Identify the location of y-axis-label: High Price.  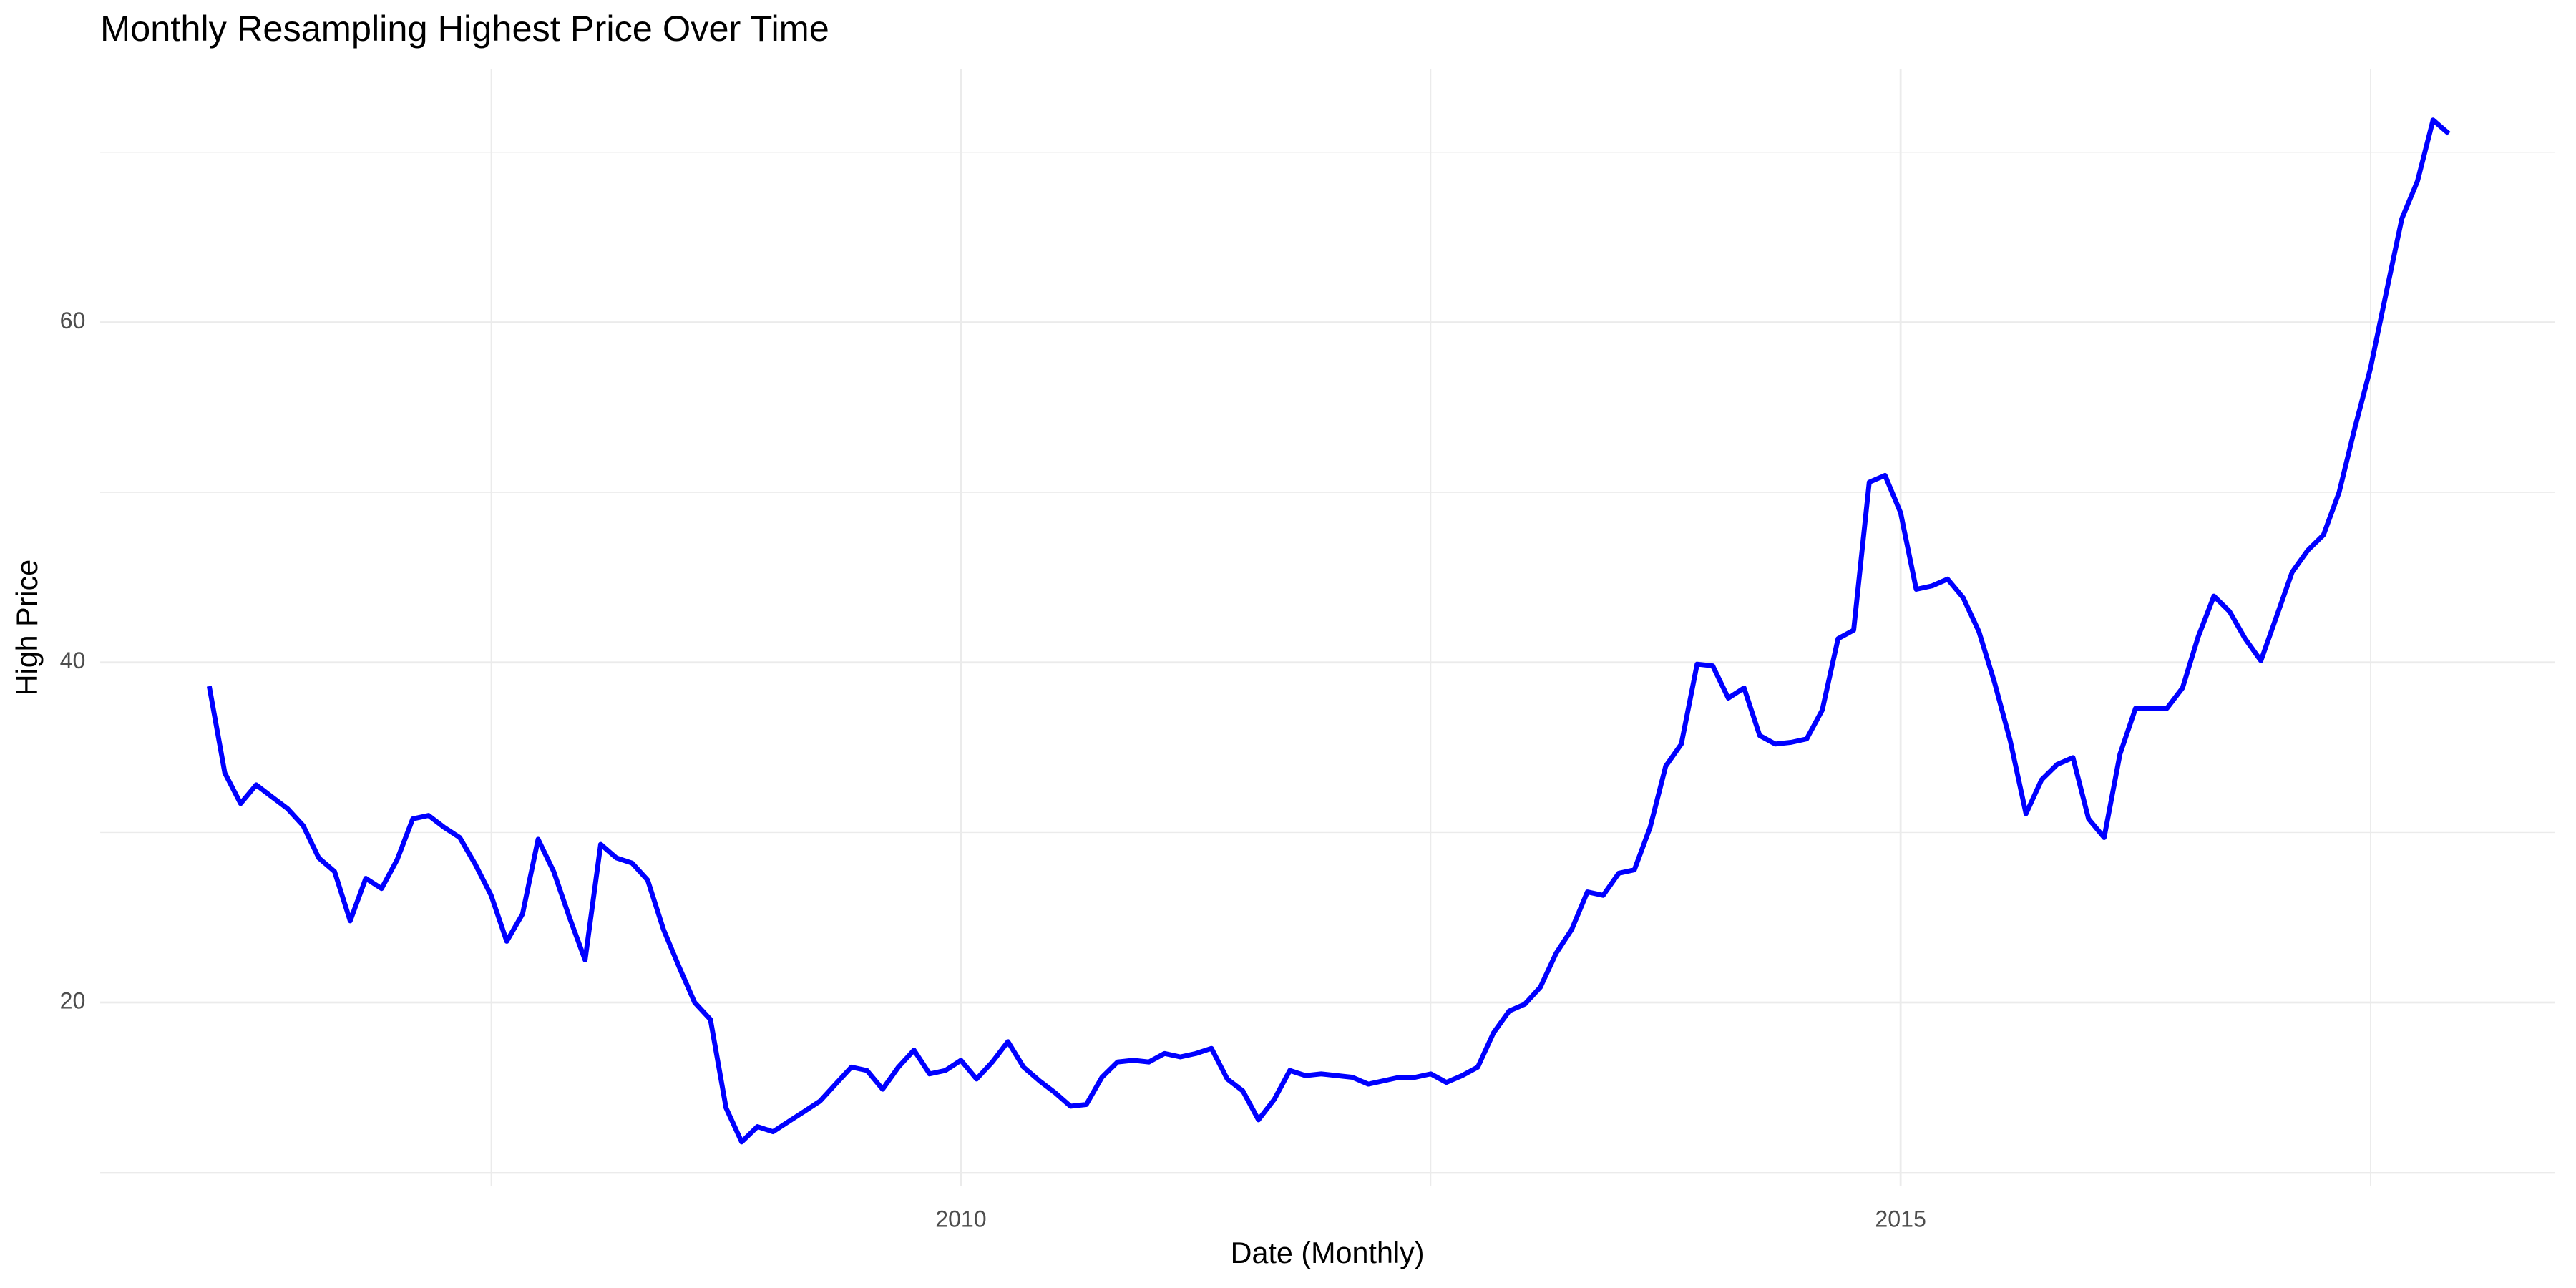
(27, 628).